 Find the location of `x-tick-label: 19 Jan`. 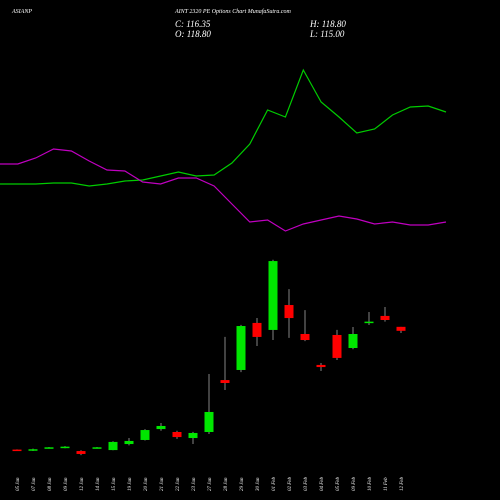

x-tick-label: 19 Jan is located at coordinates (130, 484).